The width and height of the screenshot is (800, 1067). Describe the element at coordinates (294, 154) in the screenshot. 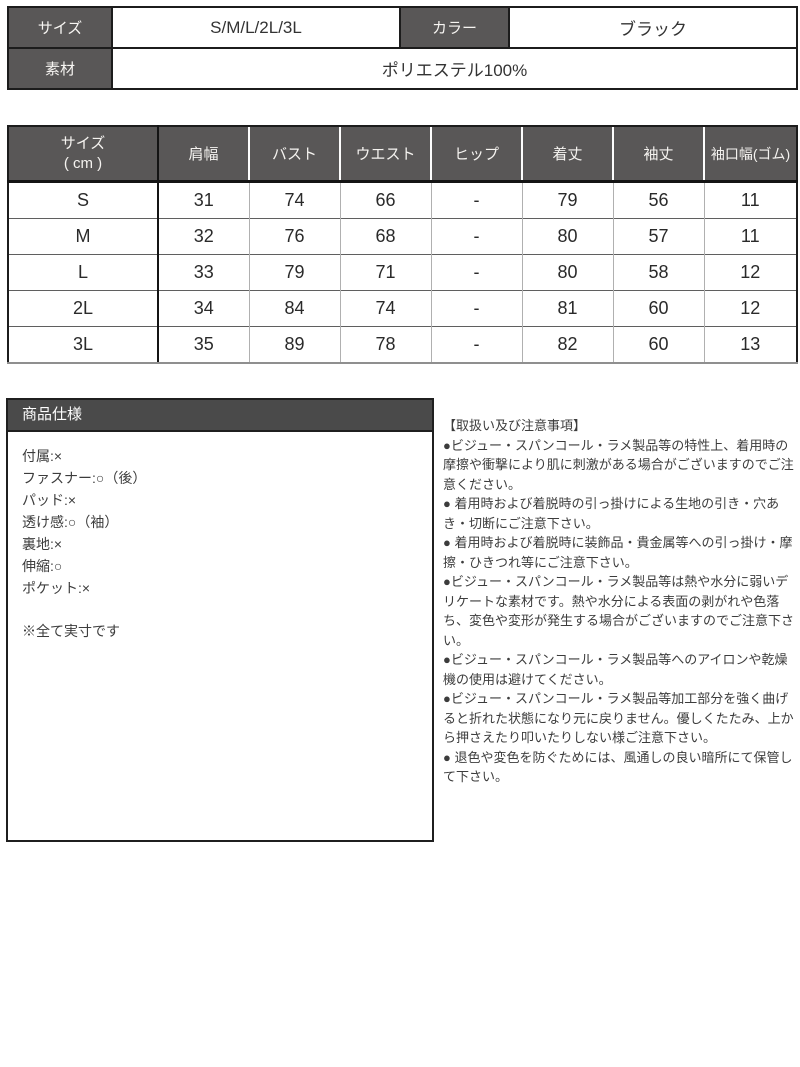

I see `col-header-bust: バスト` at that location.